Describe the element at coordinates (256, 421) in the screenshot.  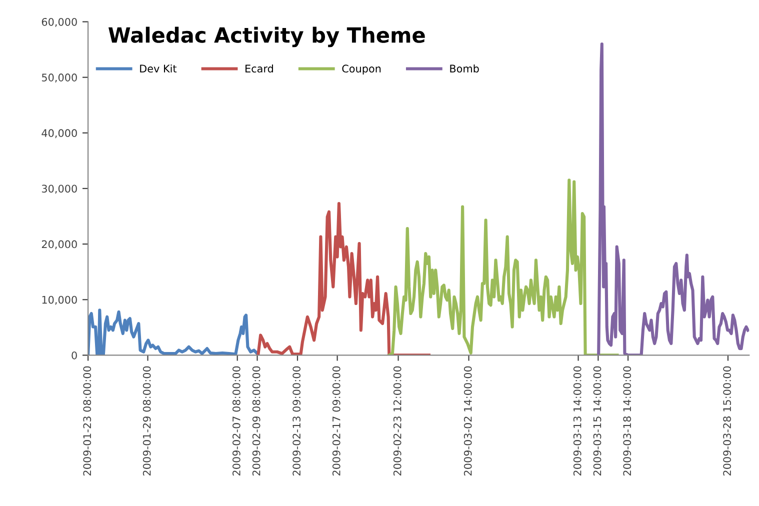
I see `x-tick-label: 2009-02-09 08:00:00` at that location.